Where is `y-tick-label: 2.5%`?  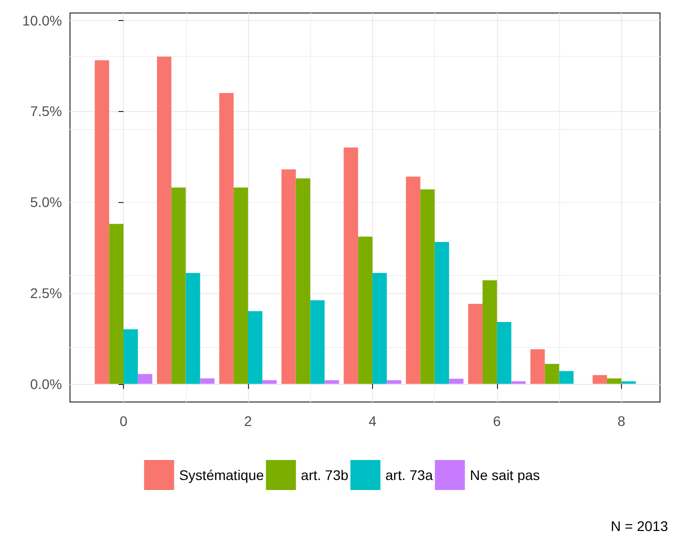
y-tick-label: 2.5% is located at coordinates (46, 292).